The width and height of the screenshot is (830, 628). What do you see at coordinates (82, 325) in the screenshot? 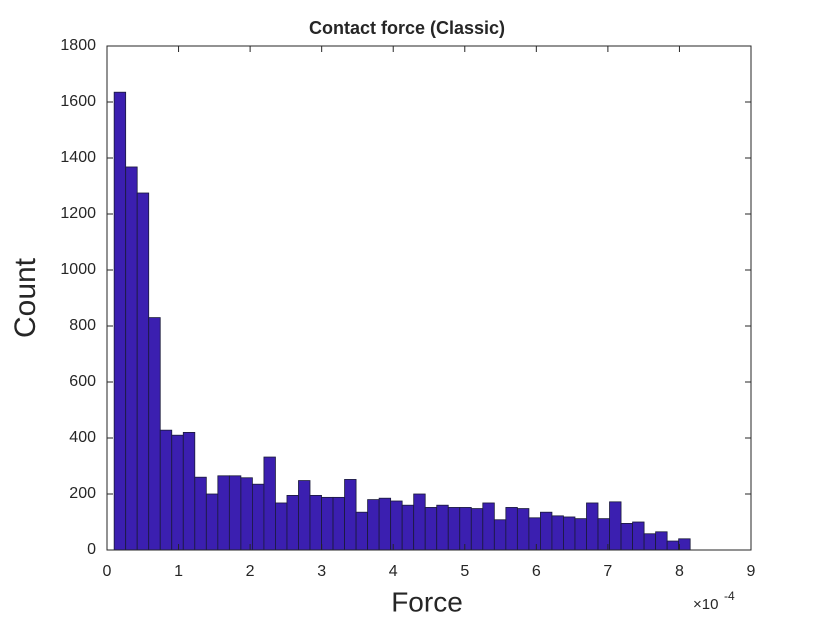
I see `y-tick-label: 800` at bounding box center [82, 325].